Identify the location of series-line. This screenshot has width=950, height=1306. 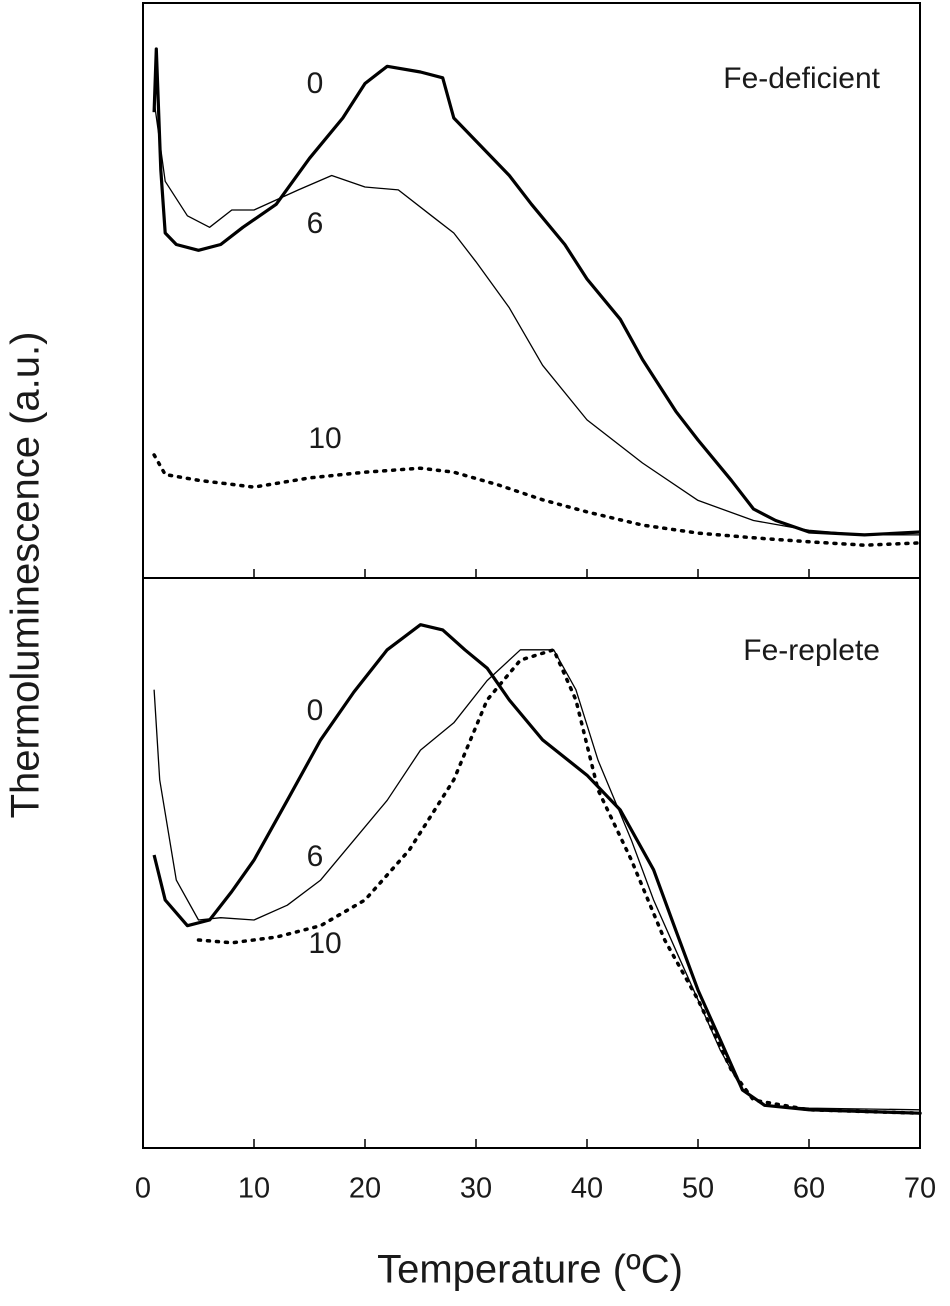
(537, 500).